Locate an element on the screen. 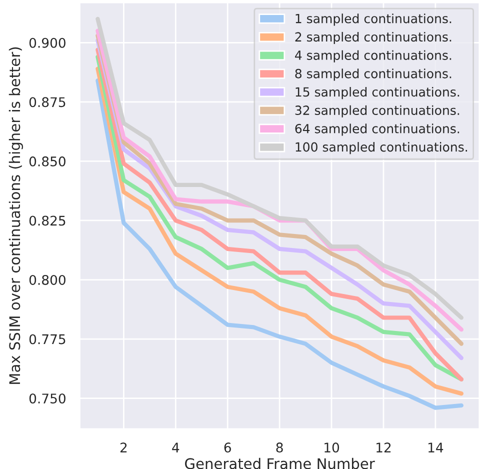 This screenshot has width=482, height=469. x-tick-label: 8 is located at coordinates (279, 447).